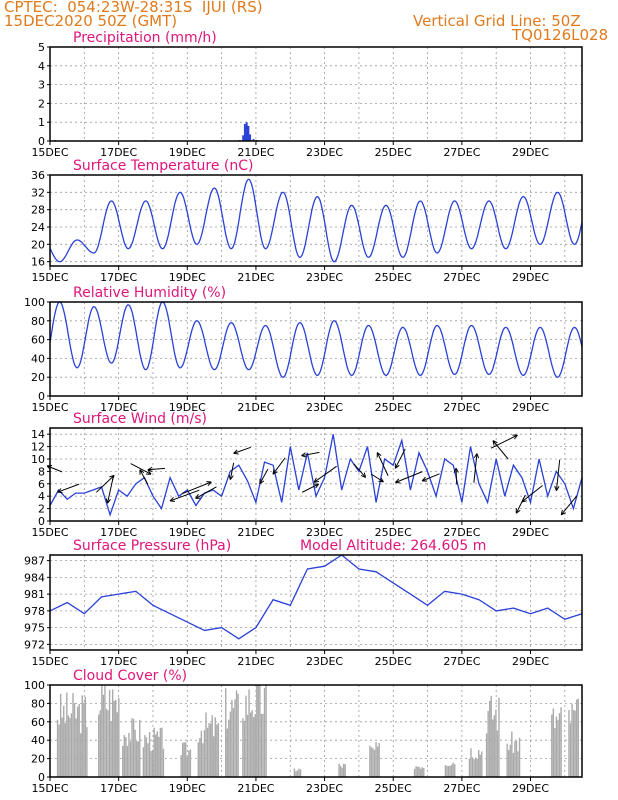  I want to click on pressure-series-line, so click(316, 597).